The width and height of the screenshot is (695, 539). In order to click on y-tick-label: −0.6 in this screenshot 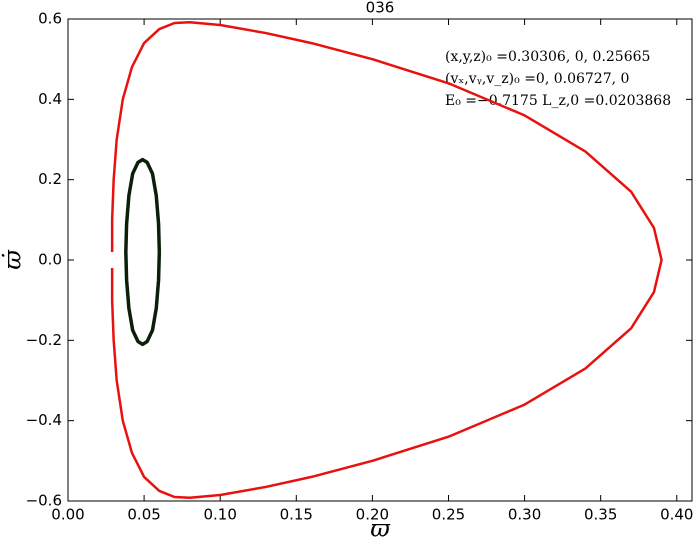, I will do `click(44, 501)`.